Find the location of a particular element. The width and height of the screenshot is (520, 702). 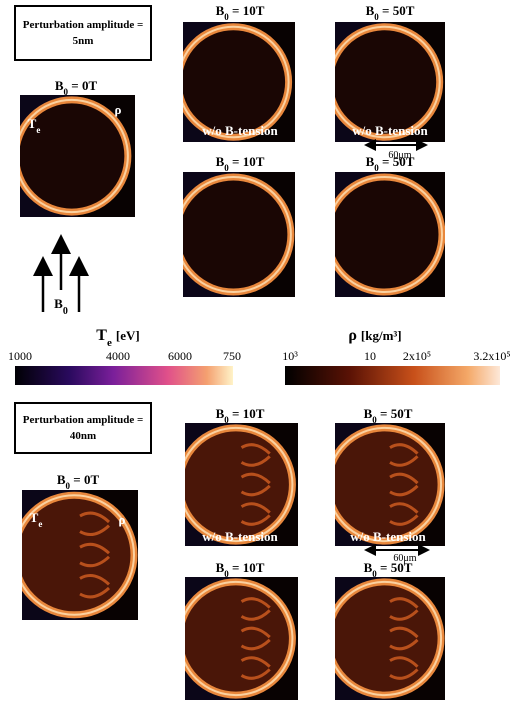

colorbar-tick: 4000 is located at coordinates (118, 356).